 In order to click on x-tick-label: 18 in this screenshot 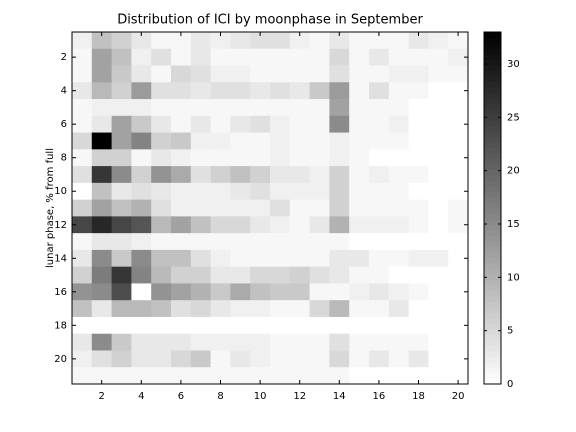, I will do `click(418, 396)`.